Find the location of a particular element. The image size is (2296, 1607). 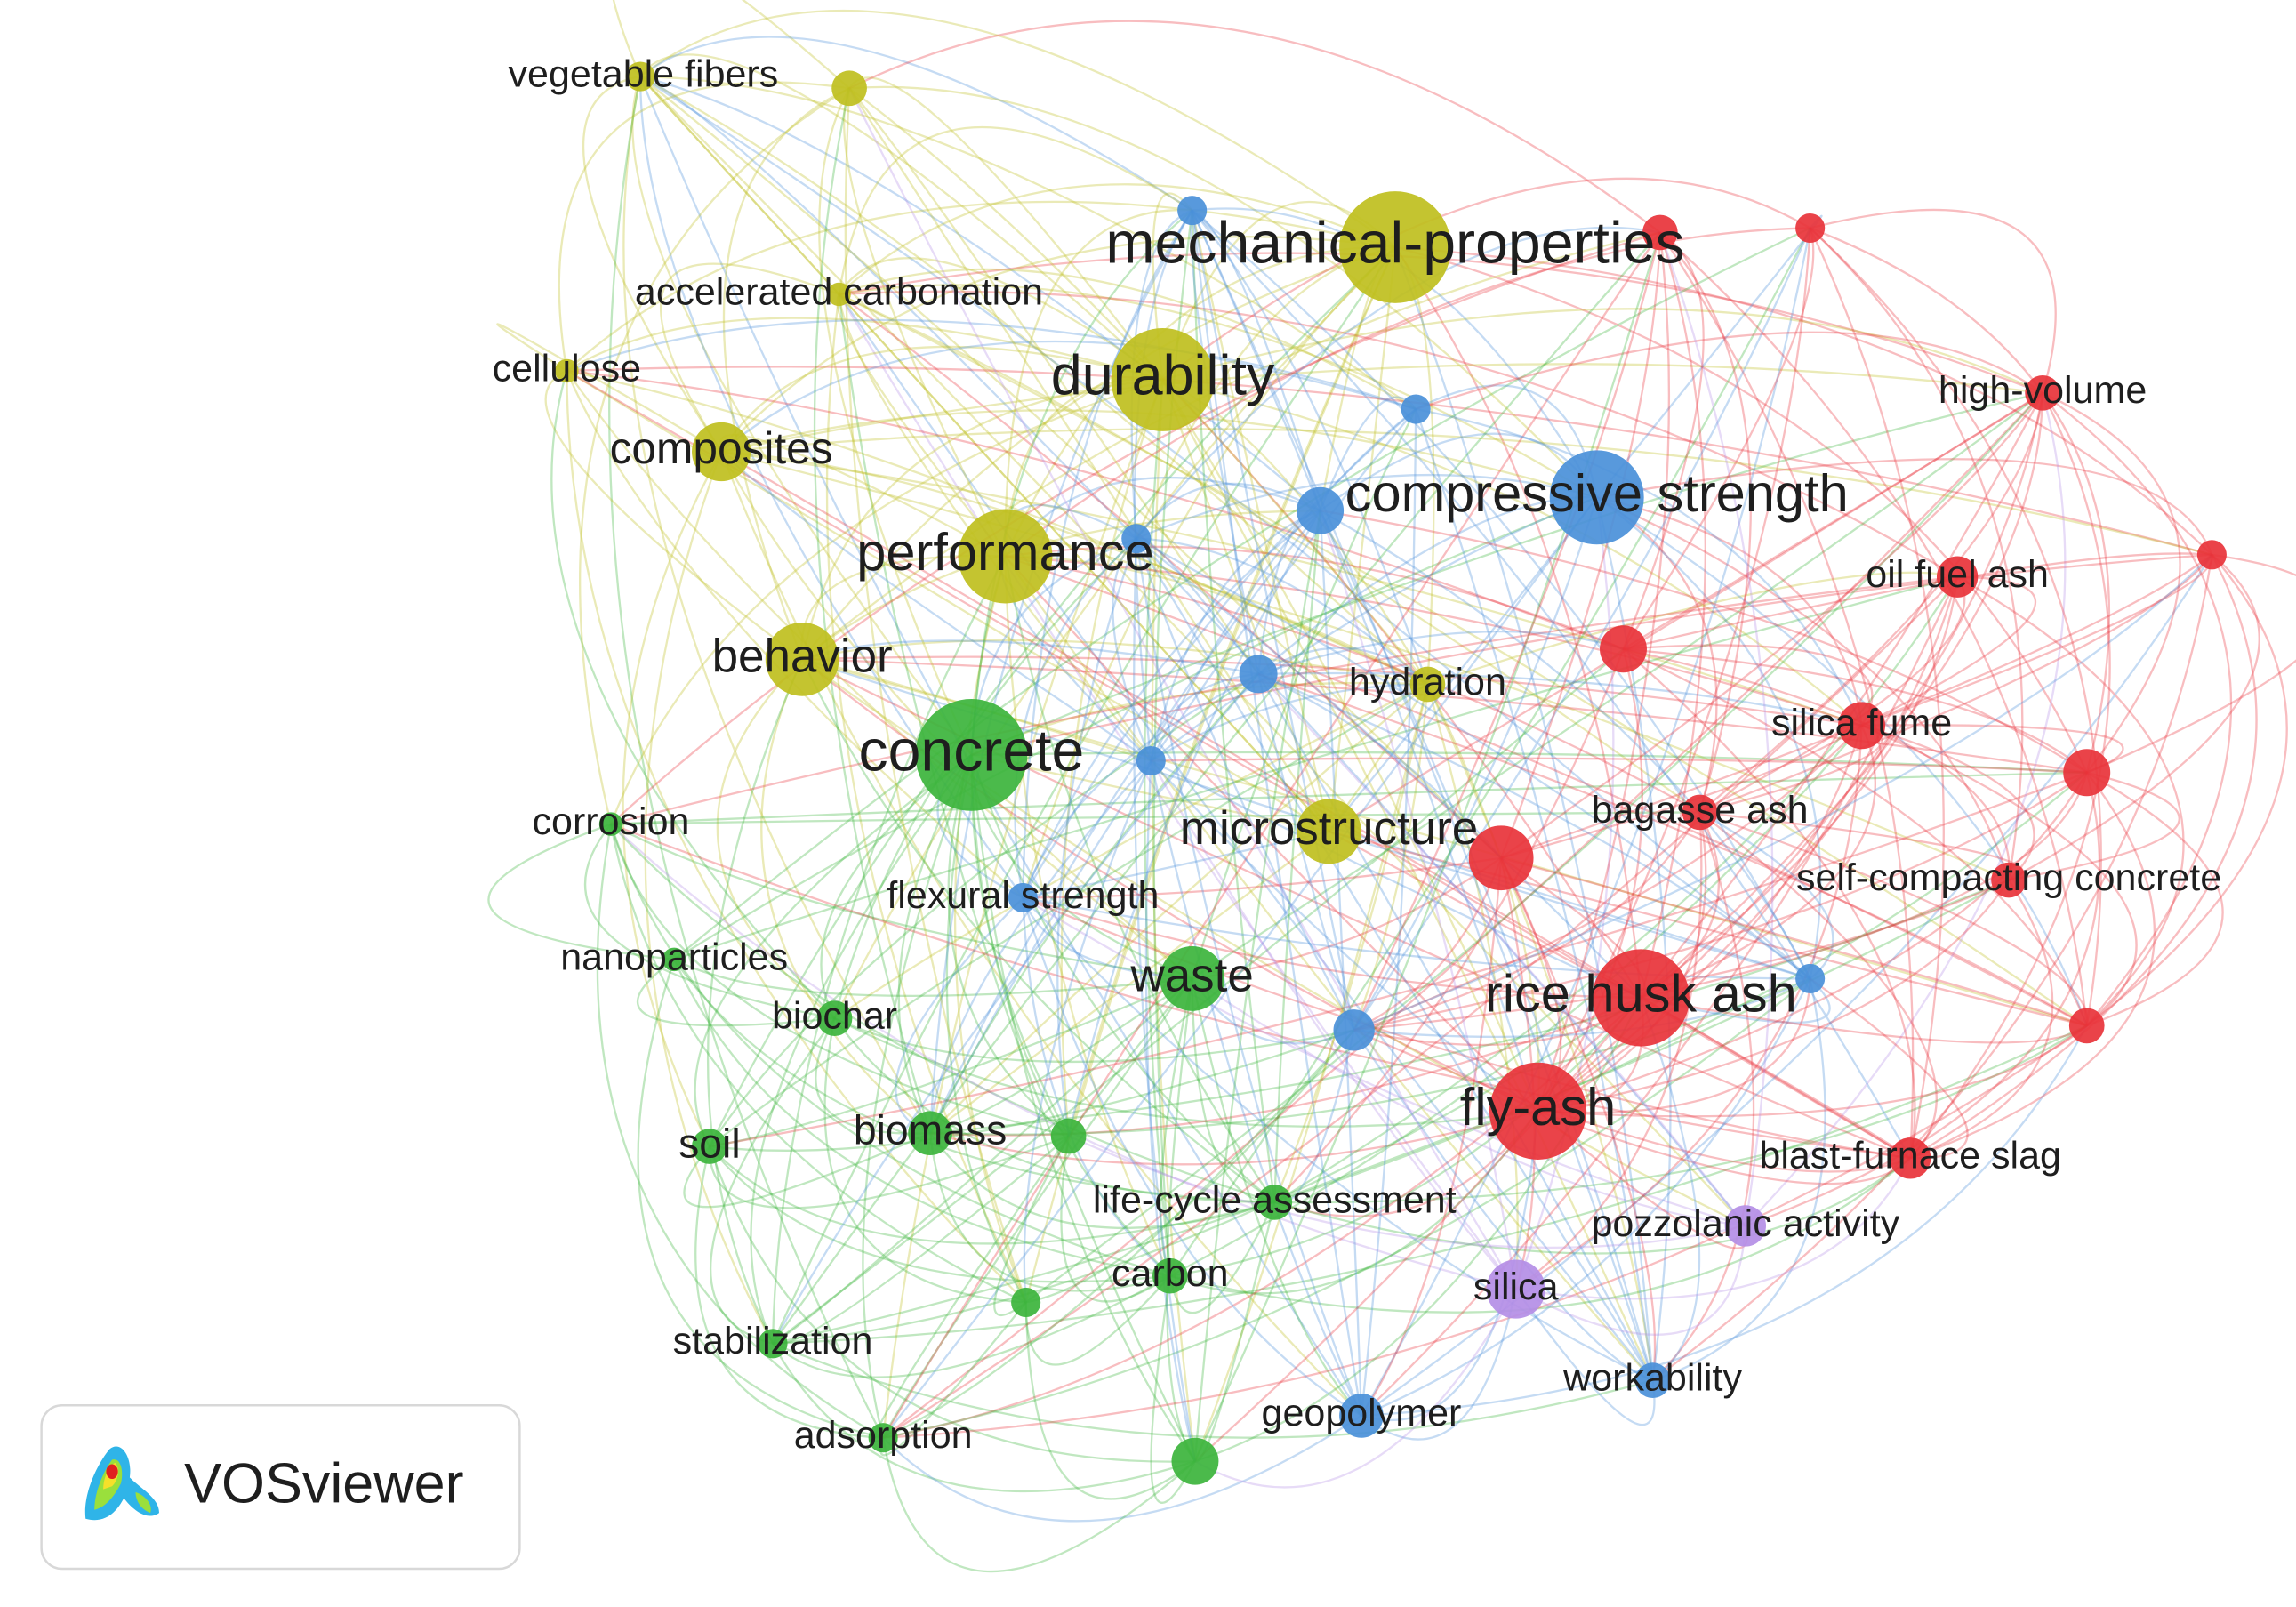

node-label: bagasse ash is located at coordinates (1700, 810).